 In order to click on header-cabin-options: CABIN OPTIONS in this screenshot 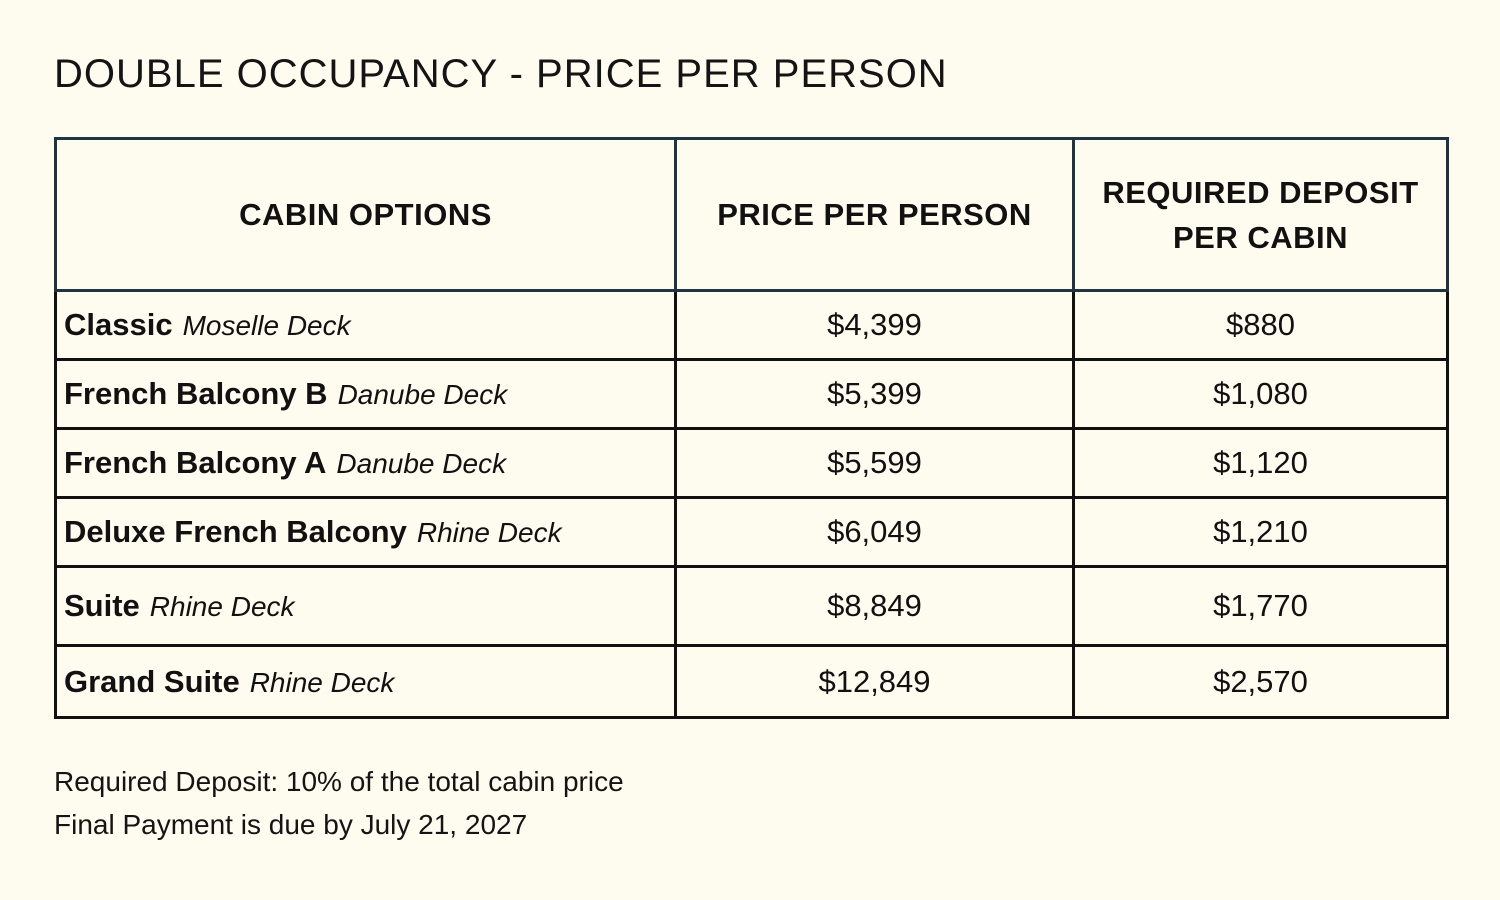, I will do `click(365, 214)`.